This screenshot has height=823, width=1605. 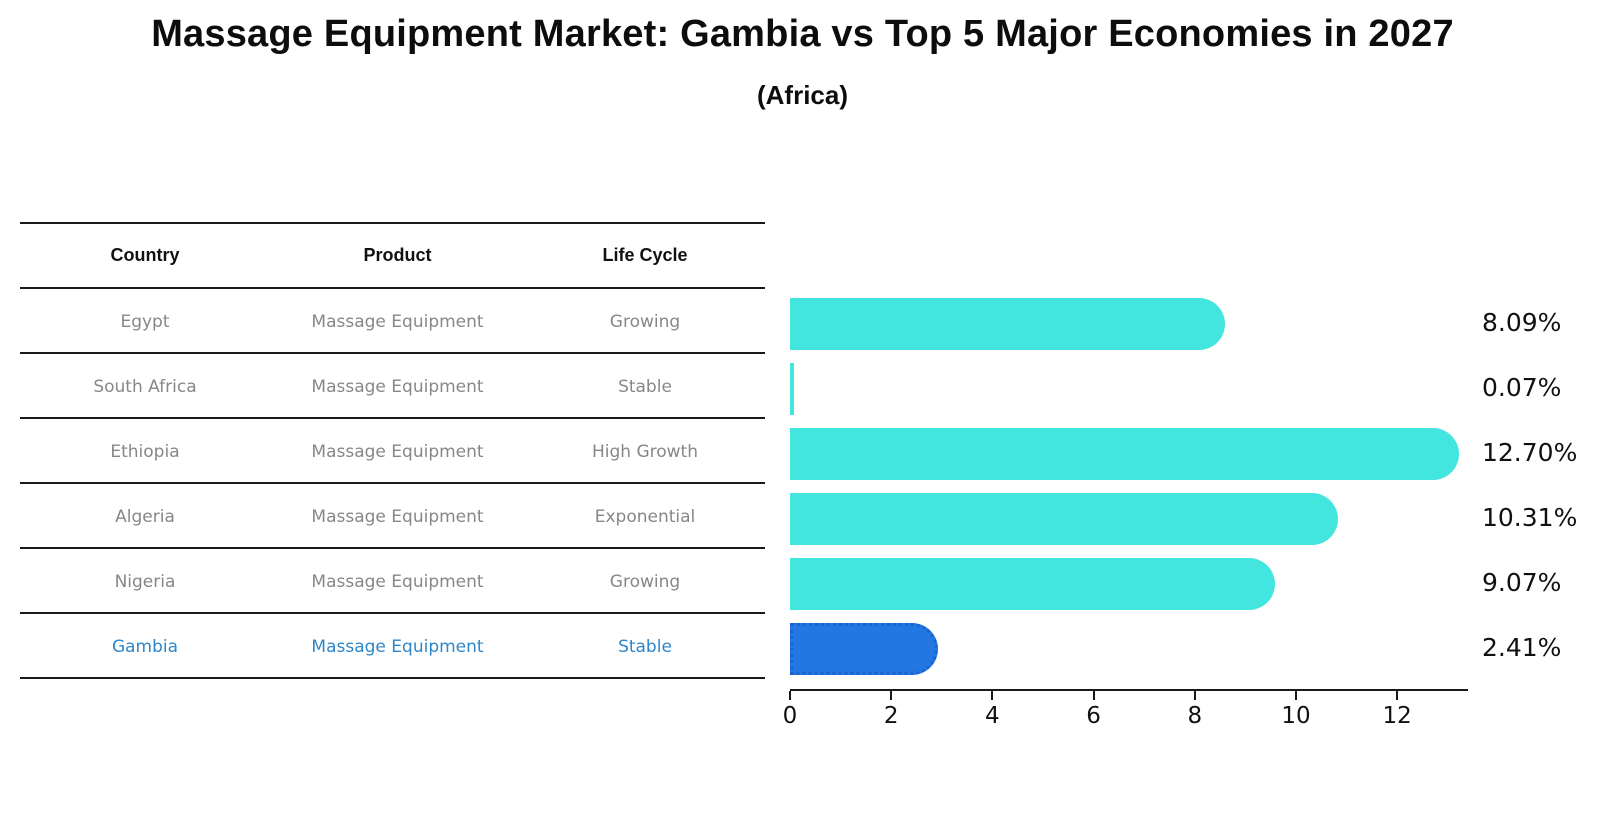 I want to click on bar-gambia, so click(x=864, y=648).